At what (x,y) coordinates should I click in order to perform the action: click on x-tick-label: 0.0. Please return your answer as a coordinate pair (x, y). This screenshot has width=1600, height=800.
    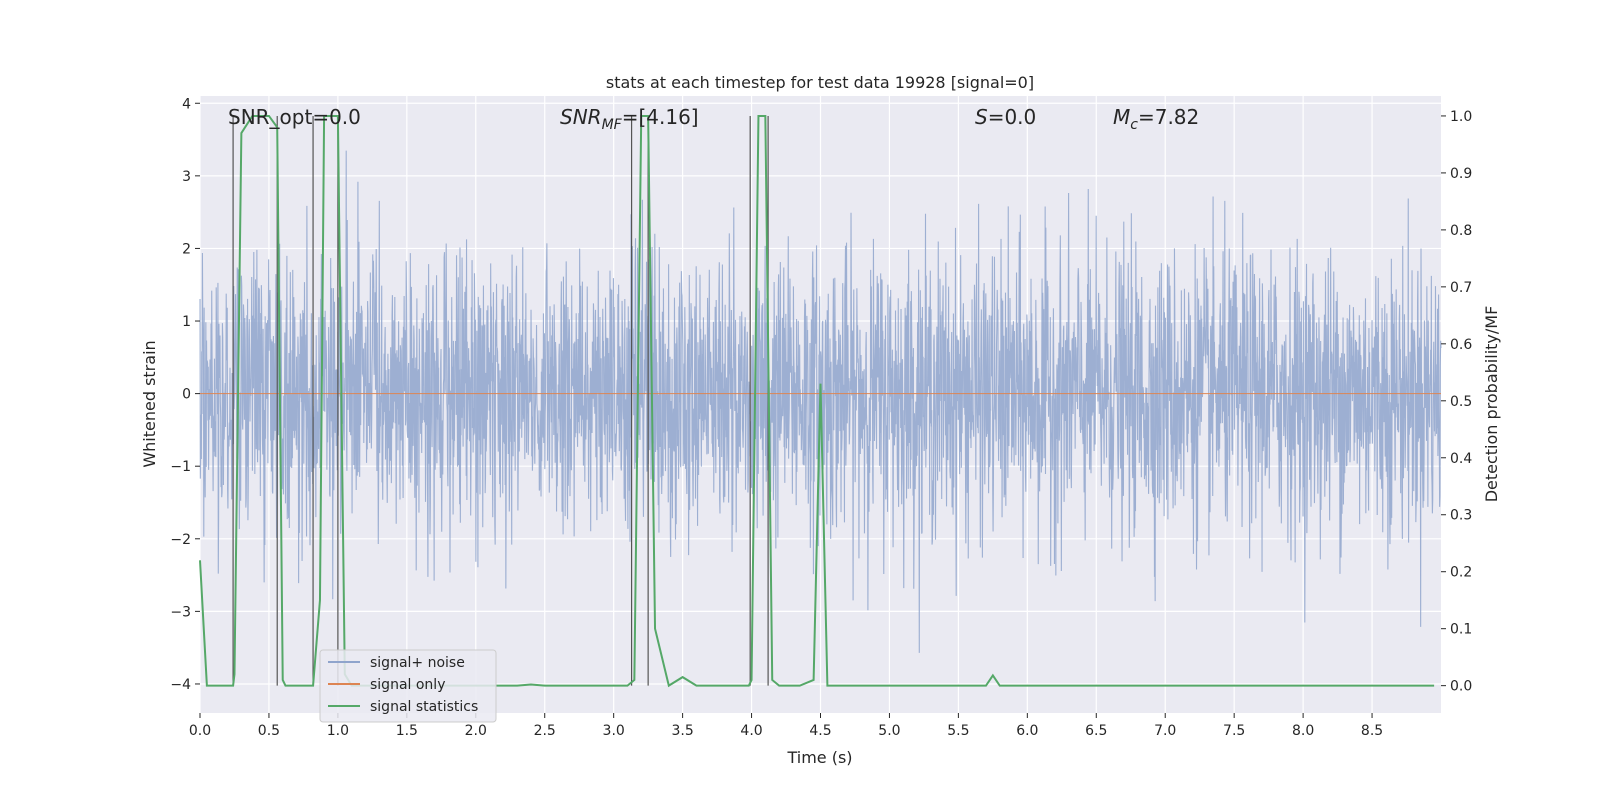
    Looking at the image, I should click on (200, 731).